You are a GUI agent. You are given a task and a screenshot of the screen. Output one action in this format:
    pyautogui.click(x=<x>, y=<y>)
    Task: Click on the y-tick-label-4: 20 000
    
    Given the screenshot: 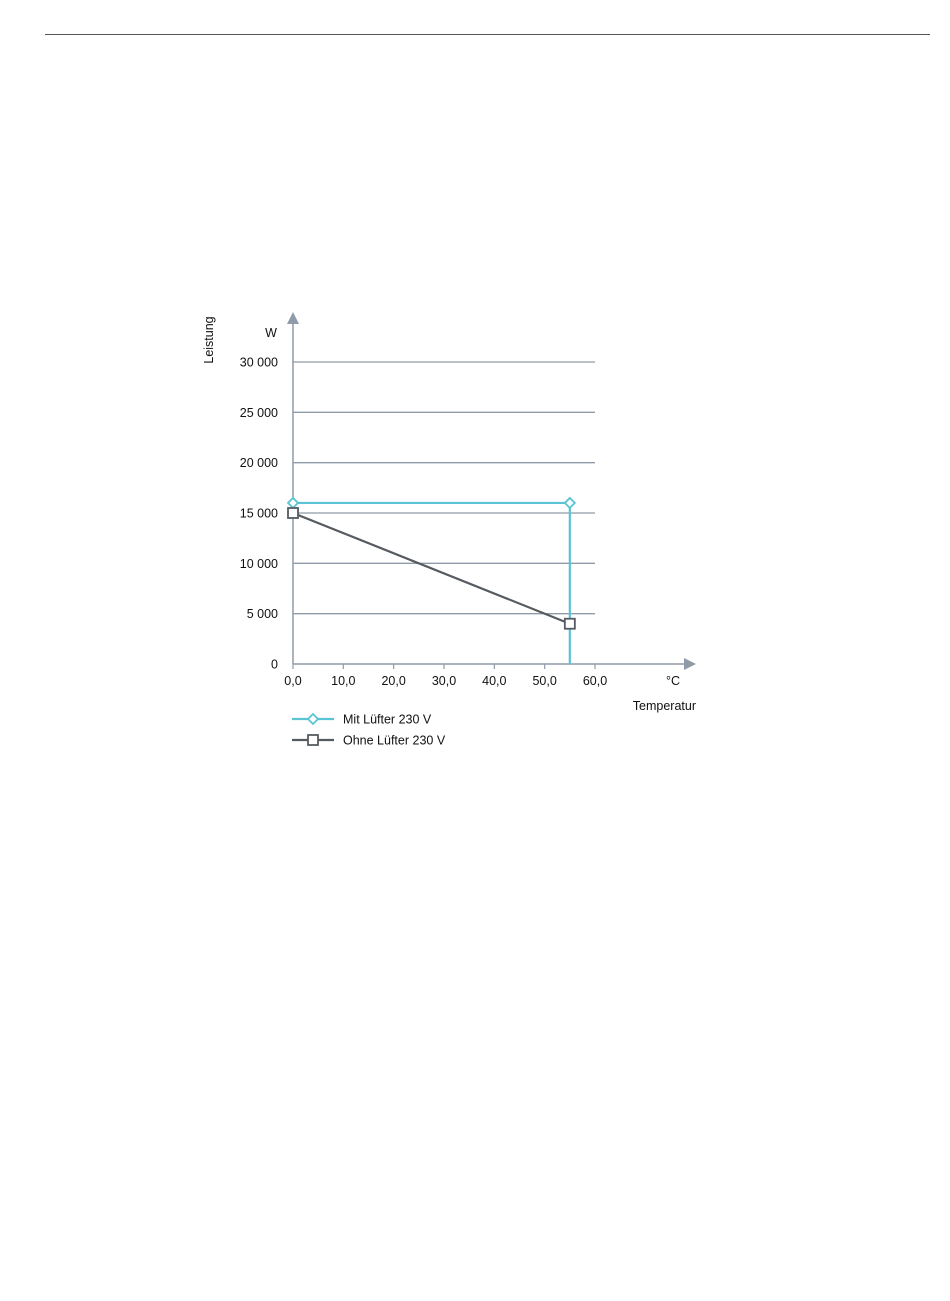 What is the action you would take?
    pyautogui.click(x=259, y=463)
    